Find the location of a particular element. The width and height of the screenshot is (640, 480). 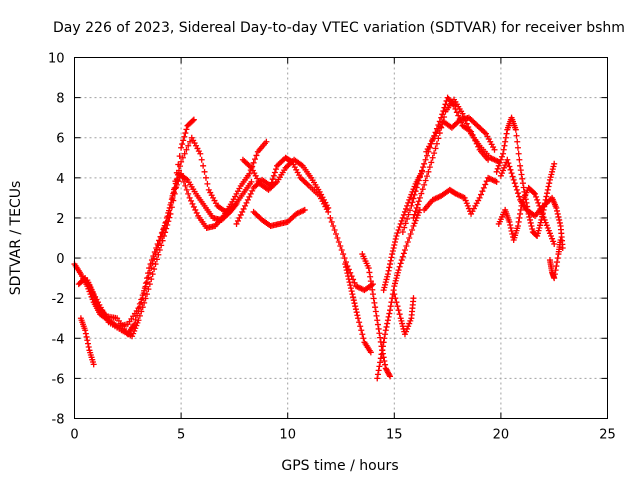

series-track-o is located at coordinates (445, 164).